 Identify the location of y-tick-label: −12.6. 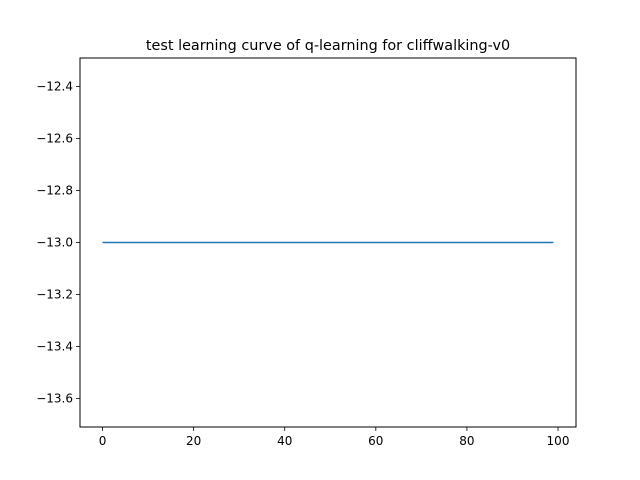
(54, 139).